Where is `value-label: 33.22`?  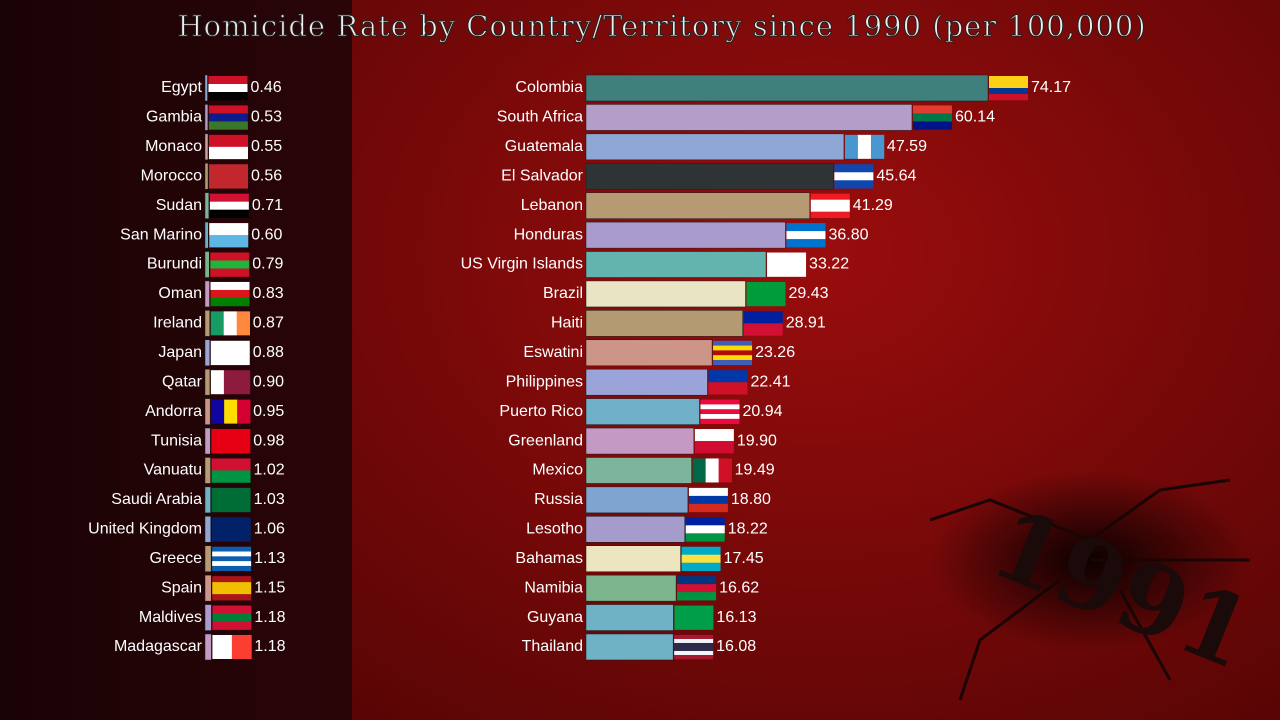
value-label: 33.22 is located at coordinates (829, 264).